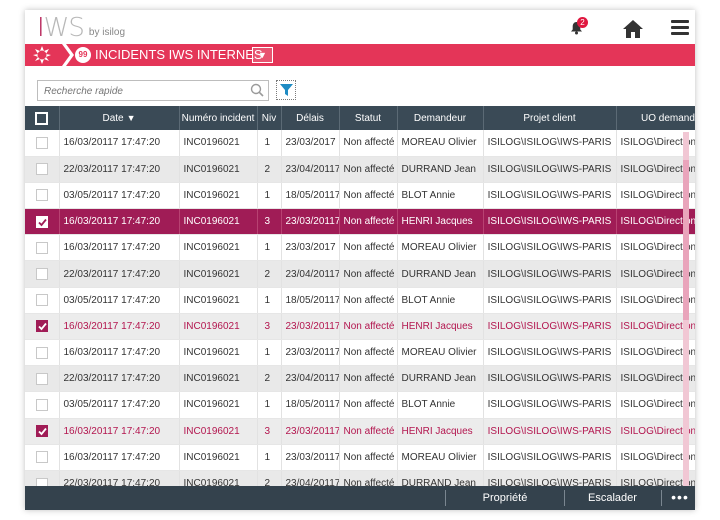 The width and height of the screenshot is (720, 520). I want to click on logo-byline: by isilog, so click(107, 32).